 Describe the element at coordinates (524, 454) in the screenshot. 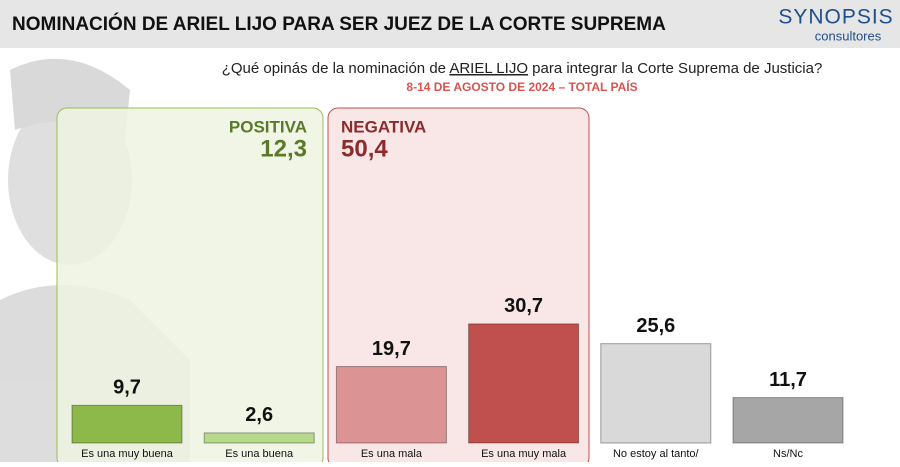

I see `x-tick-label: Es una muy mala` at that location.